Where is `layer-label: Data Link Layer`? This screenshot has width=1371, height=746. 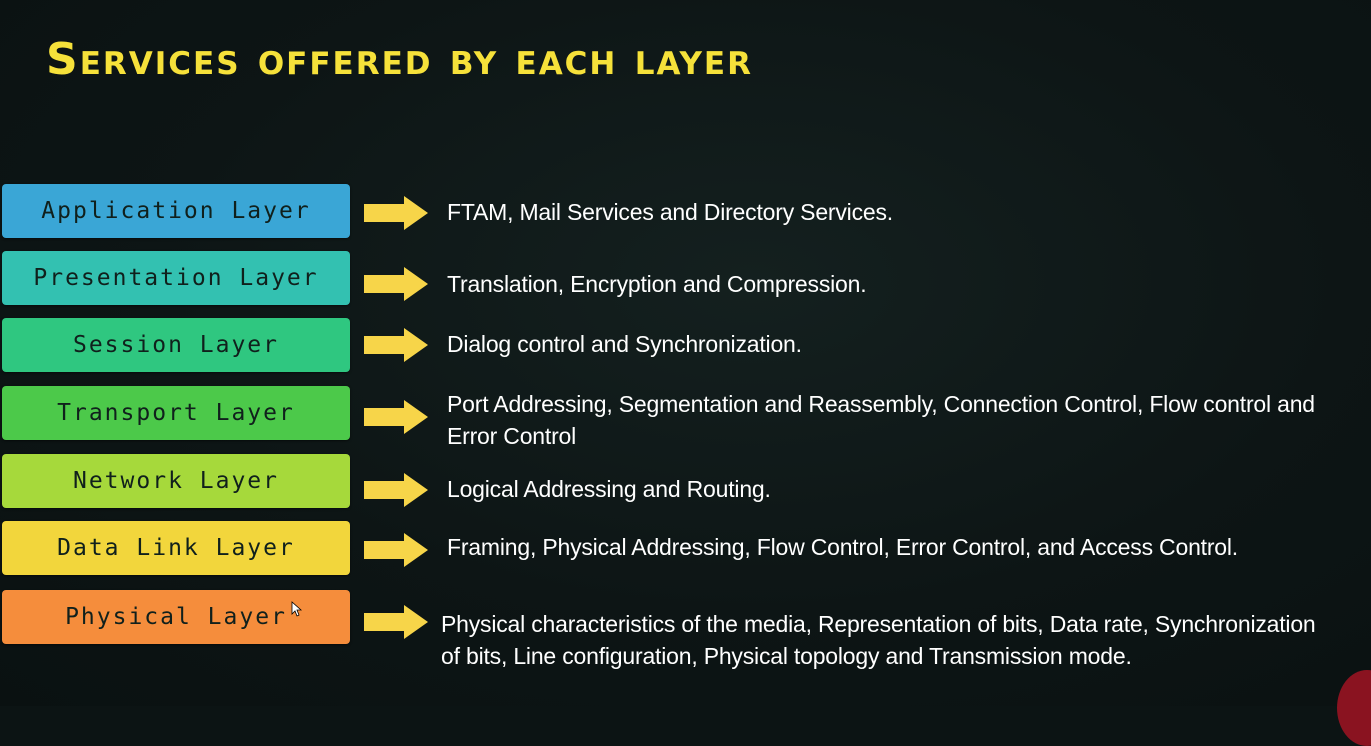 layer-label: Data Link Layer is located at coordinates (176, 548).